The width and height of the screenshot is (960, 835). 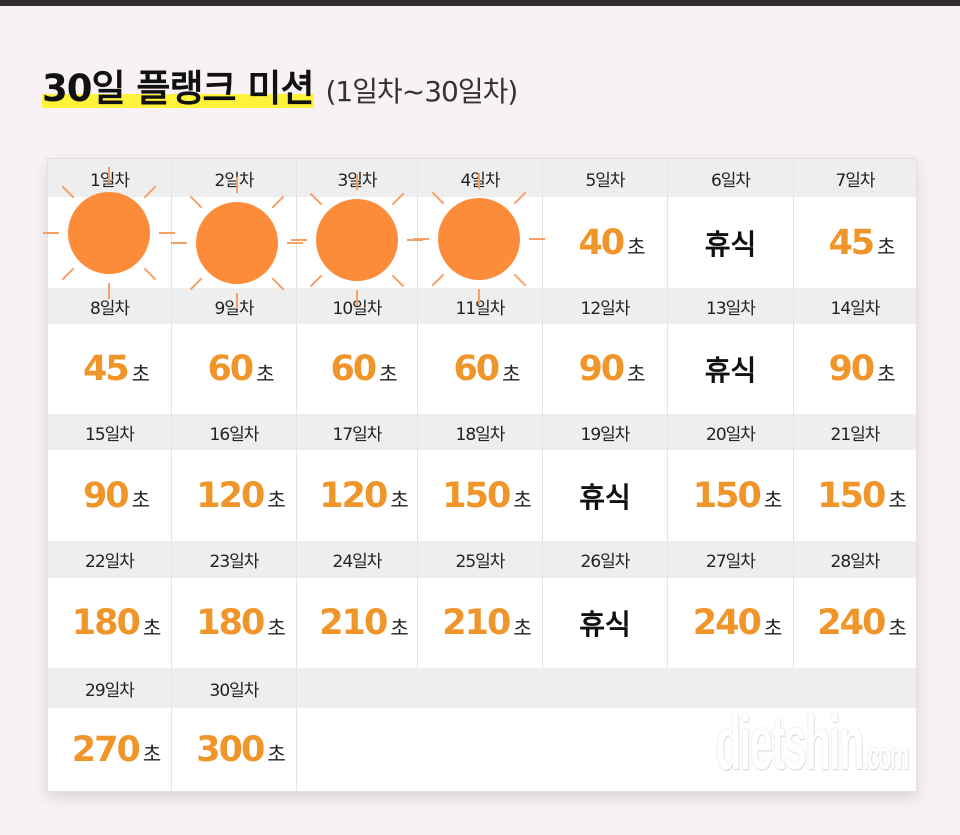 I want to click on day-value-row: 90 초 120 초 120 초 150 초 휴식 150 초 150 초, so click(x=482, y=495).